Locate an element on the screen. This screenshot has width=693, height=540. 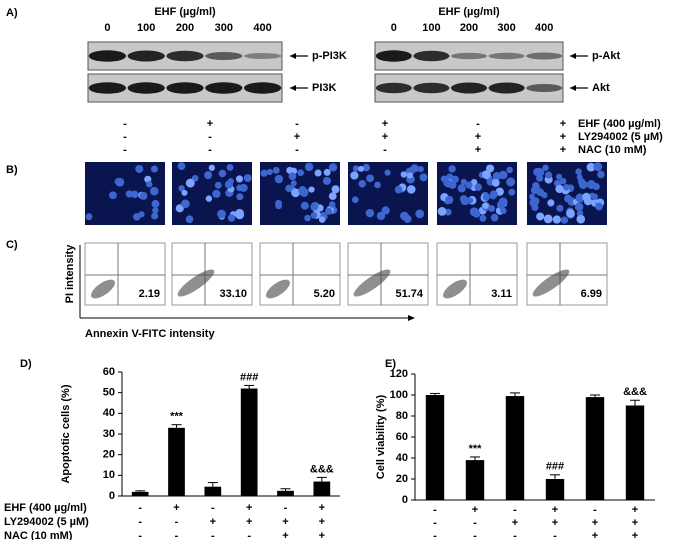
y-tick-label: 60 is located at coordinates (402, 437).